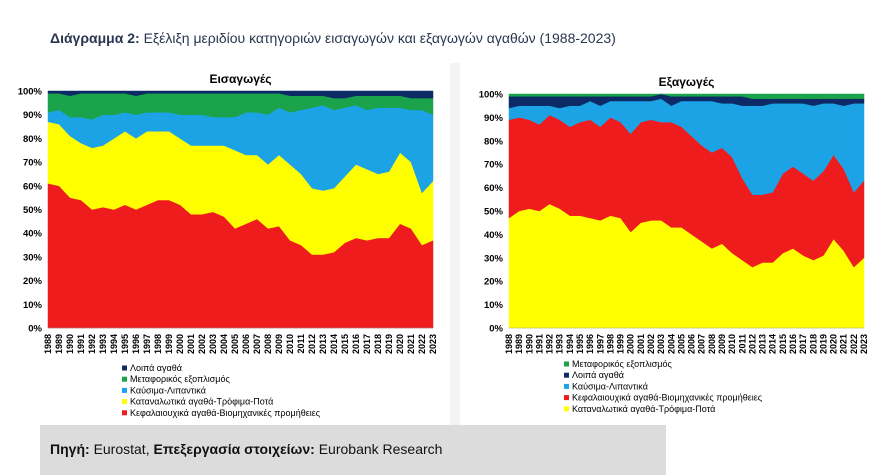 This screenshot has width=872, height=475. Describe the element at coordinates (33, 281) in the screenshot. I see `y-tick-label: 20%` at that location.